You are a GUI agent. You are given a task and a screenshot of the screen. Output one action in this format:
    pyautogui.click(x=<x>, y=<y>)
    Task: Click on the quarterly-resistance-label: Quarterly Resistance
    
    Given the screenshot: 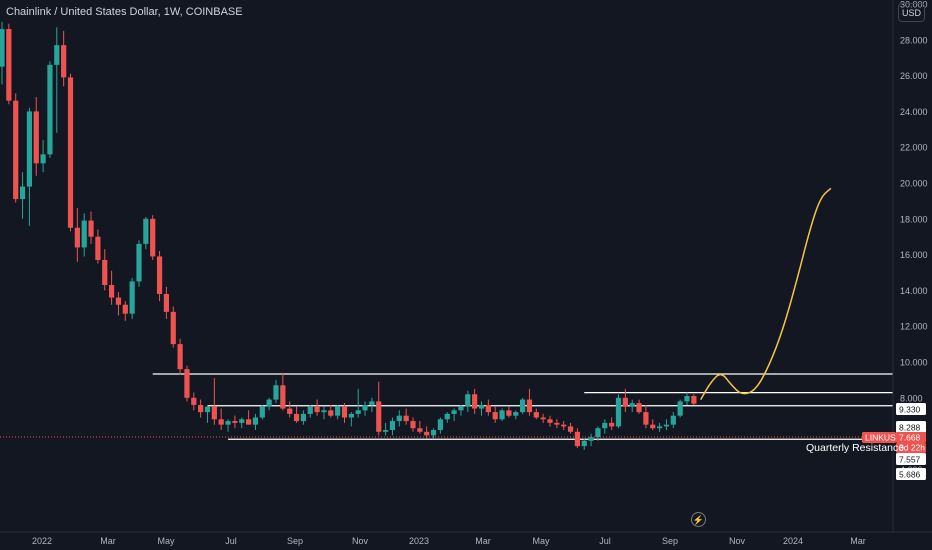 What is the action you would take?
    pyautogui.click(x=855, y=448)
    